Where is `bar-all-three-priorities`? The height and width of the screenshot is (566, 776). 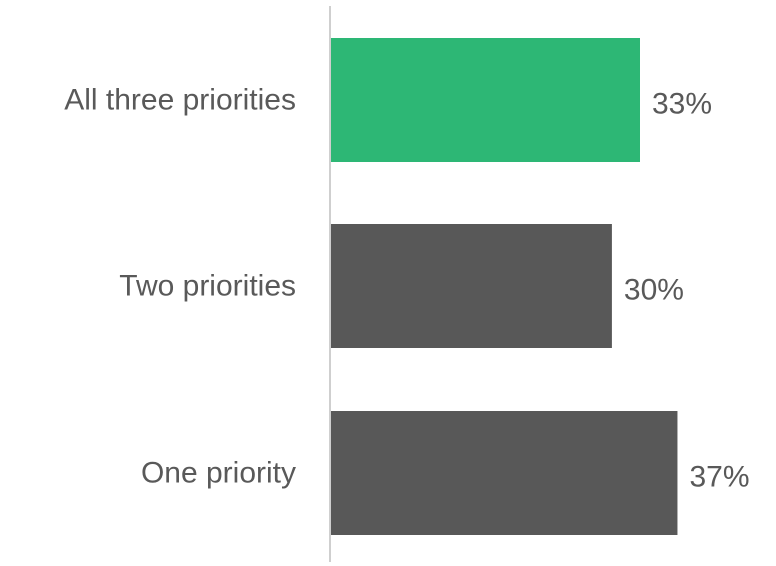 bar-all-three-priorities is located at coordinates (485, 100).